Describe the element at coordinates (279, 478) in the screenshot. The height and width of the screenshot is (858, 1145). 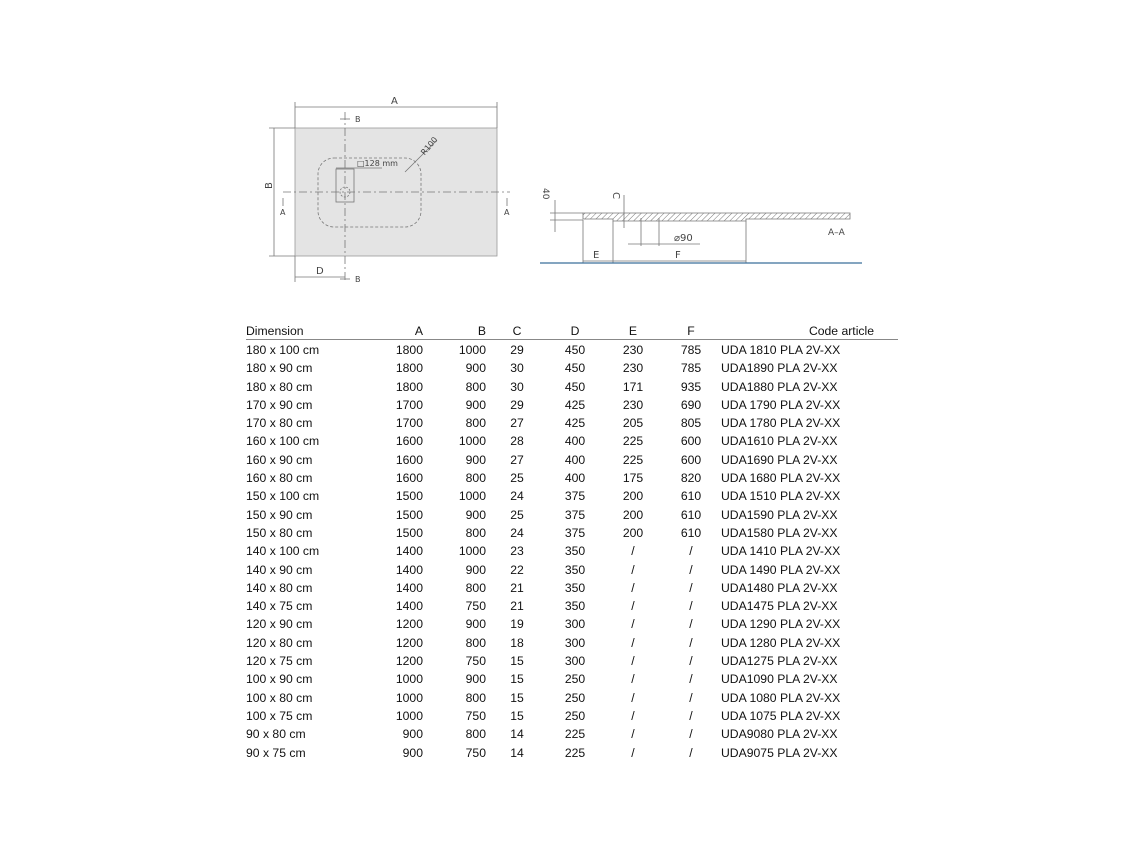
I see `cell-dimension: 160 x 80 cm` at that location.